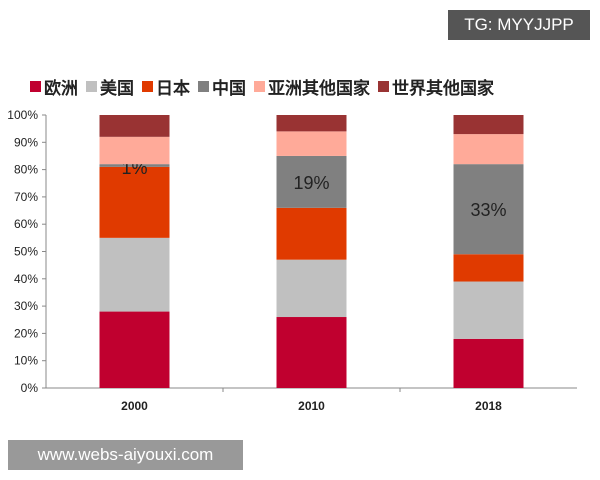 Image resolution: width=600 pixels, height=480 pixels. I want to click on legend-label: 亚洲其他国家, so click(319, 89).